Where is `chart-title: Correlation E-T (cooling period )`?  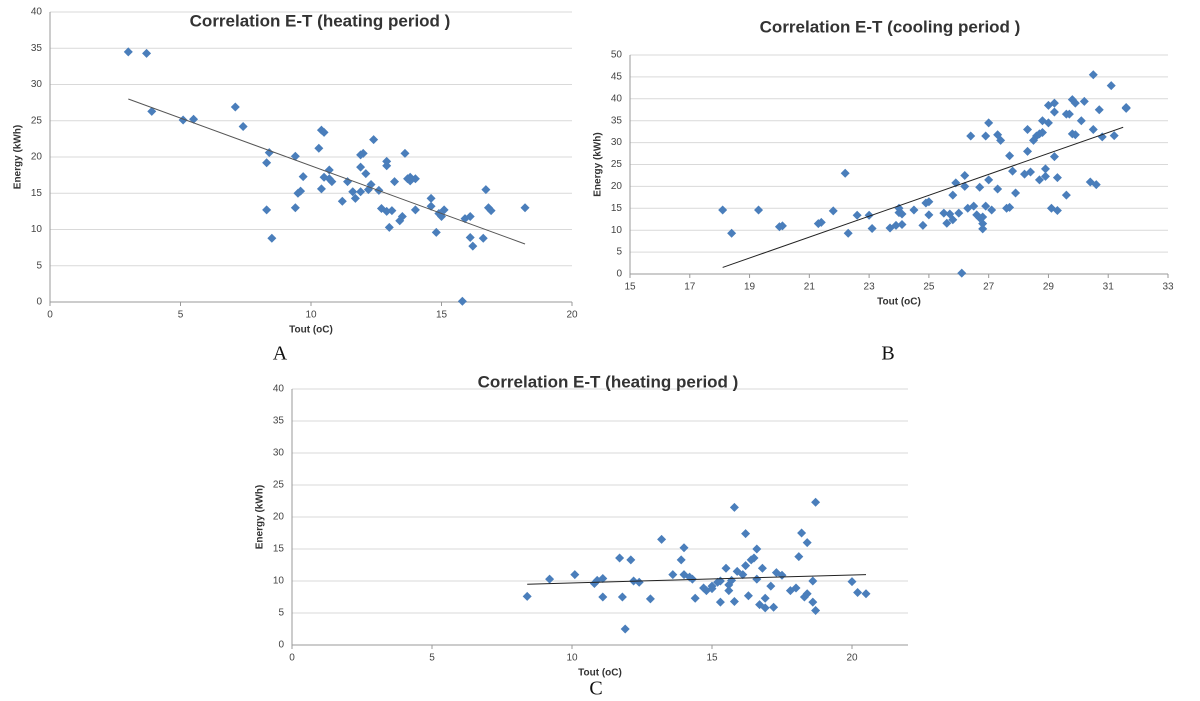 chart-title: Correlation E-T (cooling period ) is located at coordinates (890, 26).